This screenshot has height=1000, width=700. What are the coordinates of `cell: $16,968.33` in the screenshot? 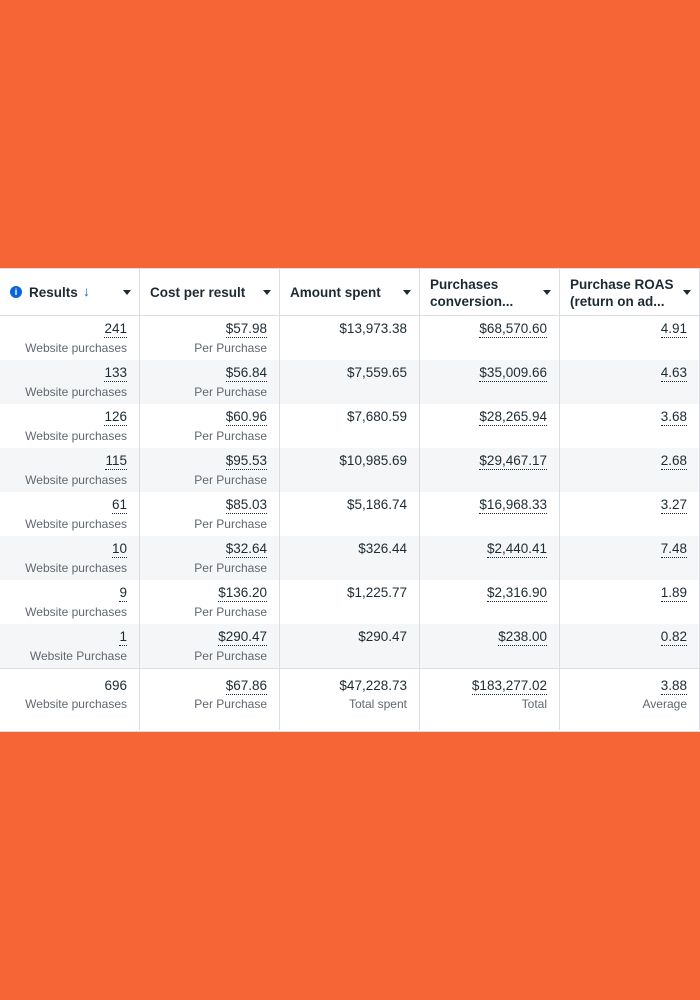 It's located at (490, 514).